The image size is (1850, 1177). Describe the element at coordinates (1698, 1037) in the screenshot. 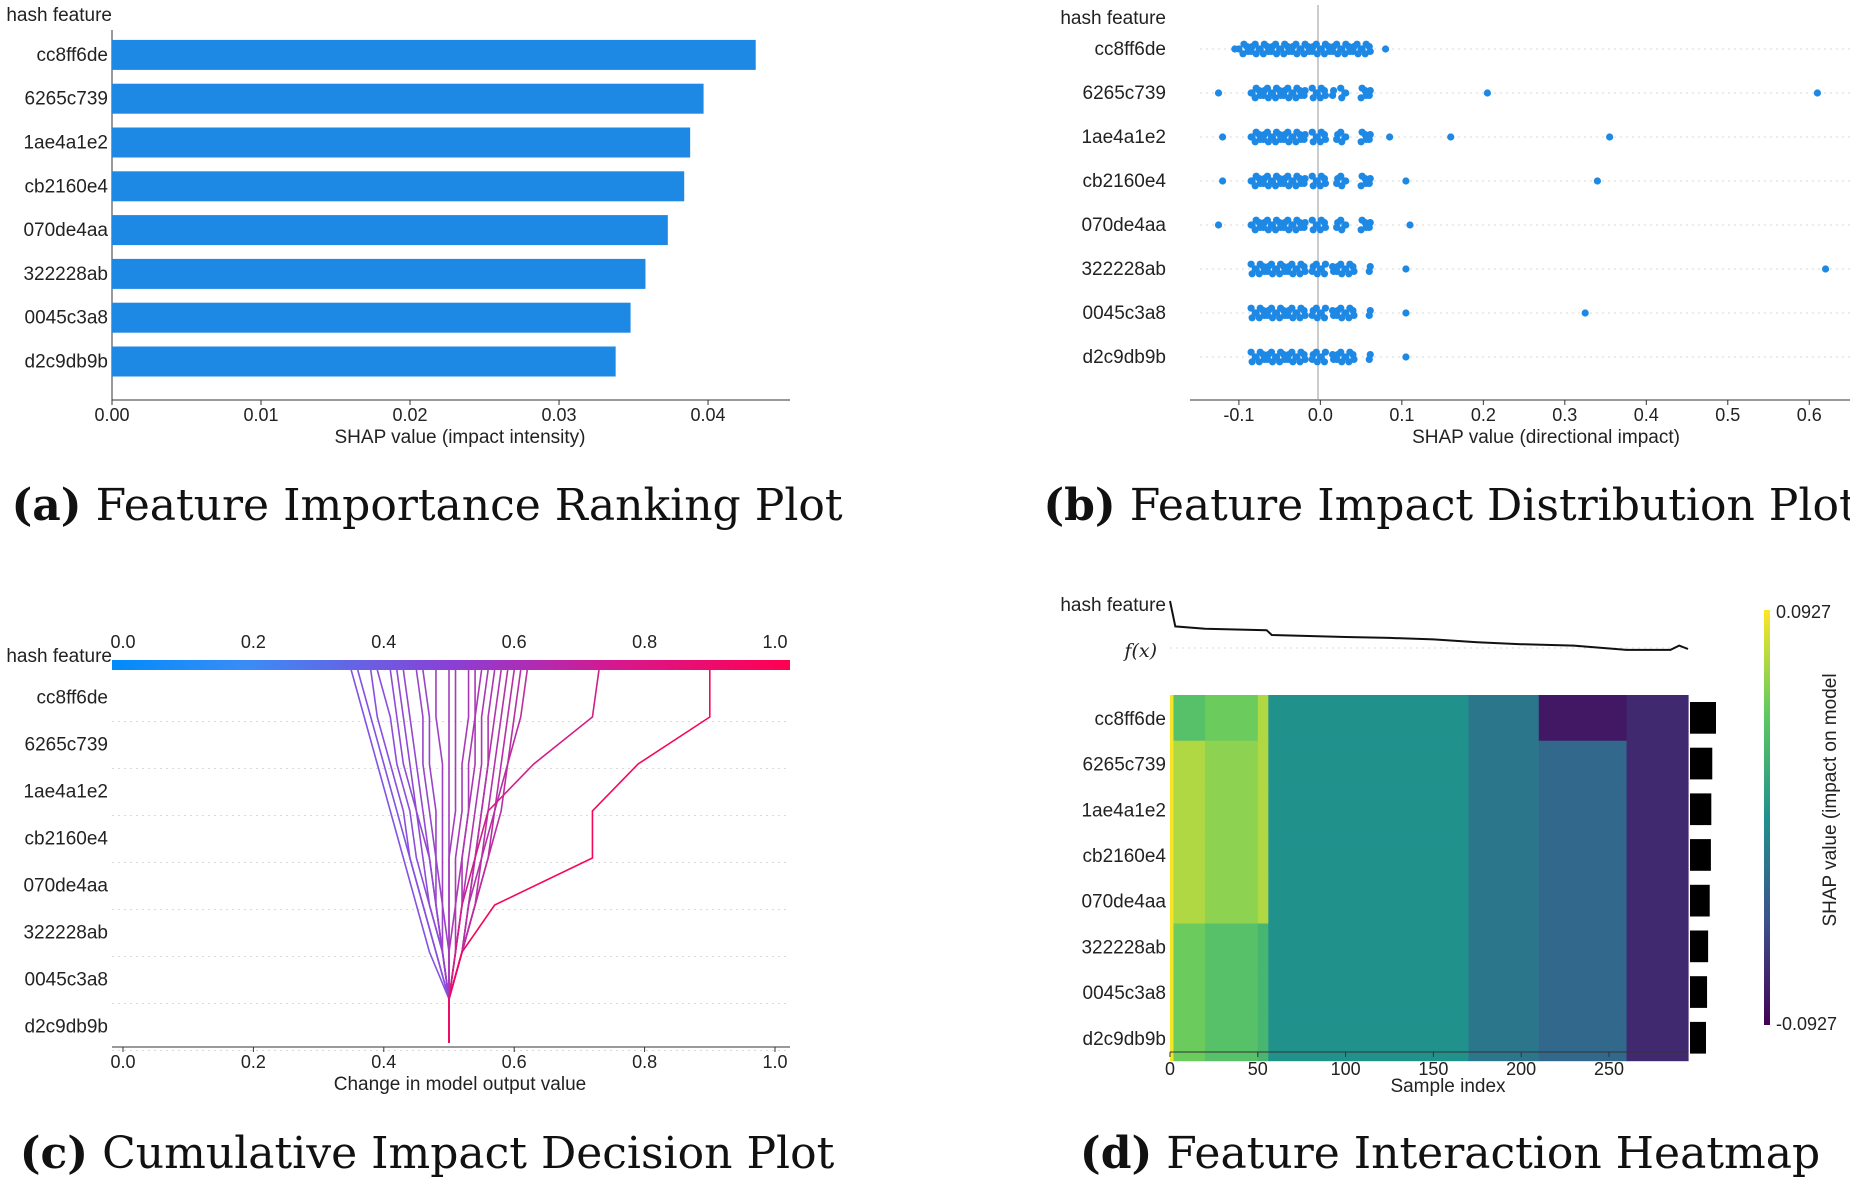

I see `importance-bar-d2c9db9b` at that location.